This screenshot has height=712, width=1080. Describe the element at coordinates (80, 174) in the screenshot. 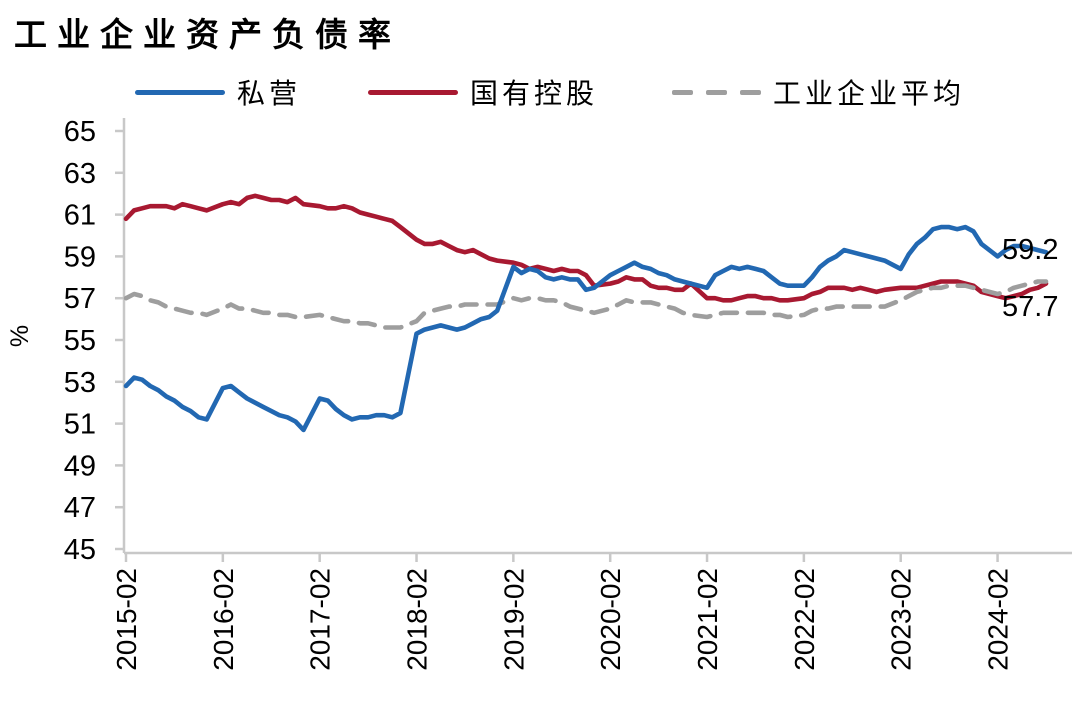

I see `y-tick-label: 63` at that location.